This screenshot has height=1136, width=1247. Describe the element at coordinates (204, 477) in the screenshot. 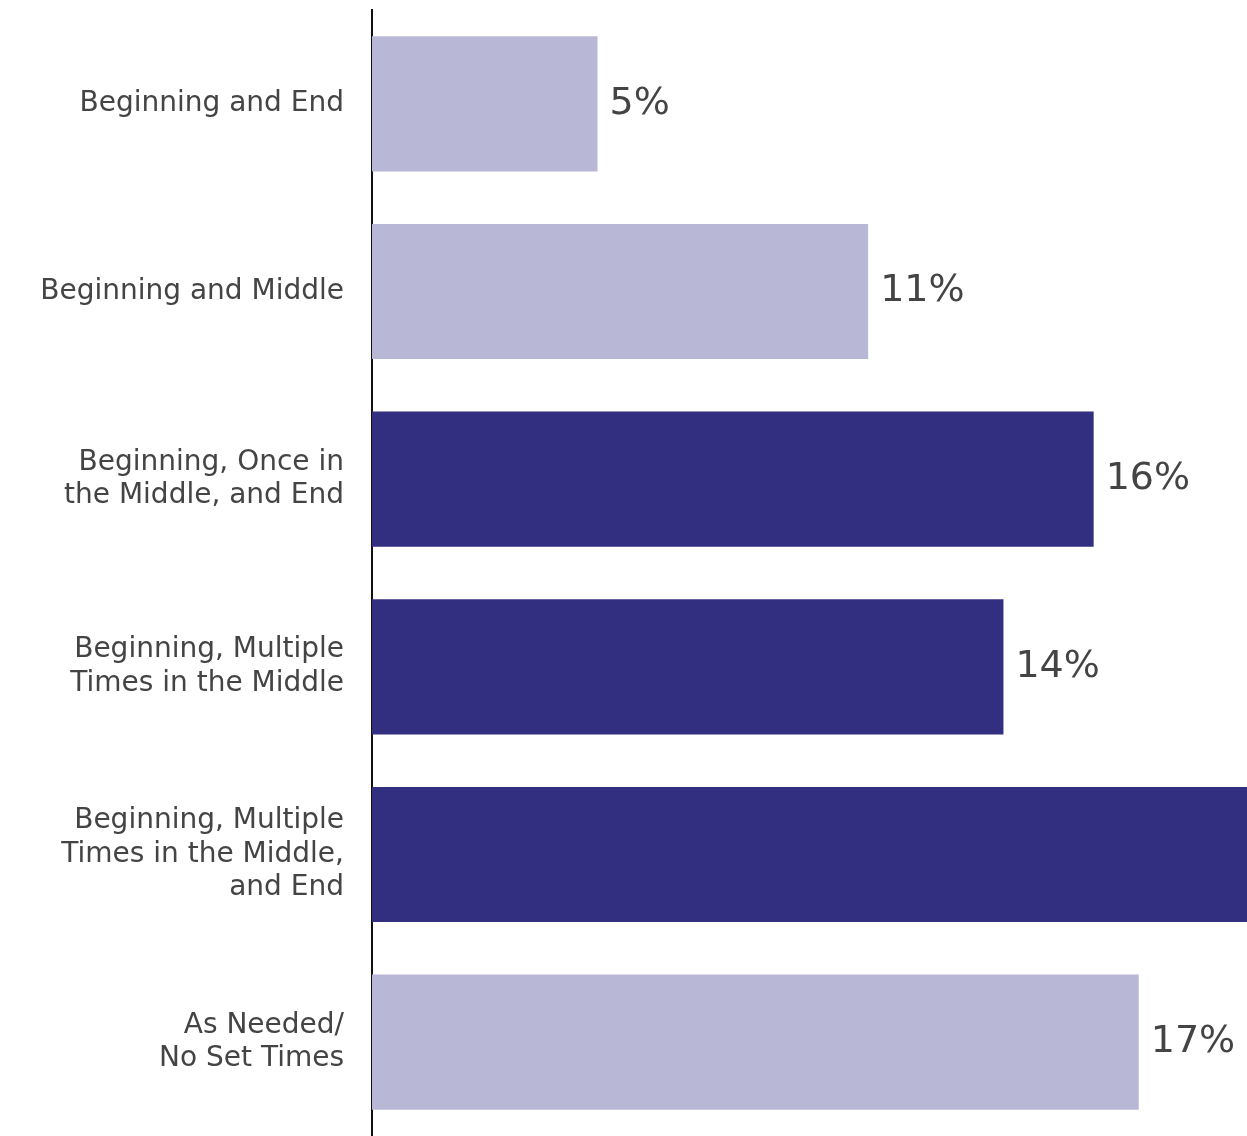

I see `y-tick-label: Beginning, Once in the Middle, and End` at that location.